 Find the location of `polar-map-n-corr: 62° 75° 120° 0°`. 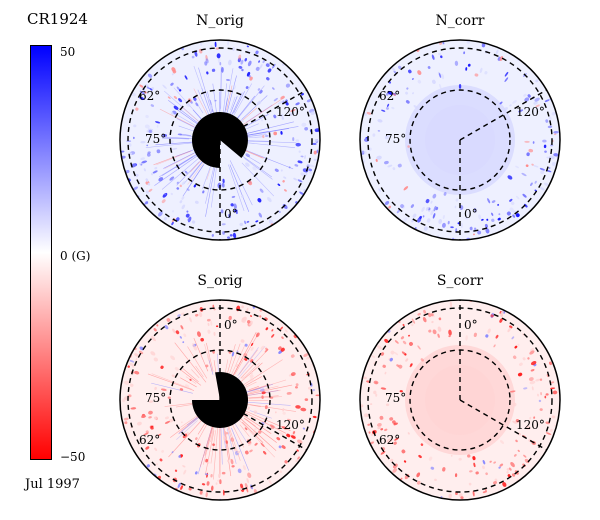

polar-map-n-corr: 62° 75° 120° 0° is located at coordinates (460, 140).